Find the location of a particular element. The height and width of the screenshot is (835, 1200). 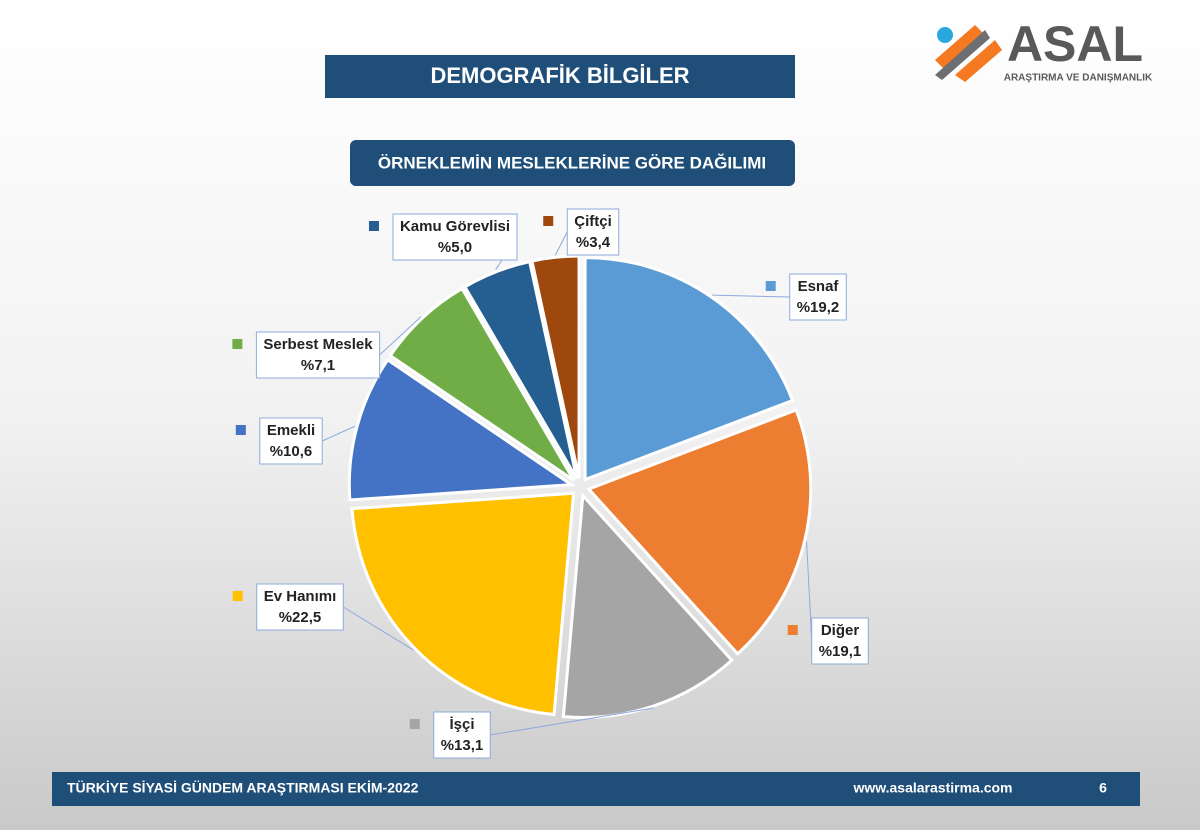

logo-tagline: ARAŞTIRMA VE DANIŞMANLIK is located at coordinates (1078, 78).